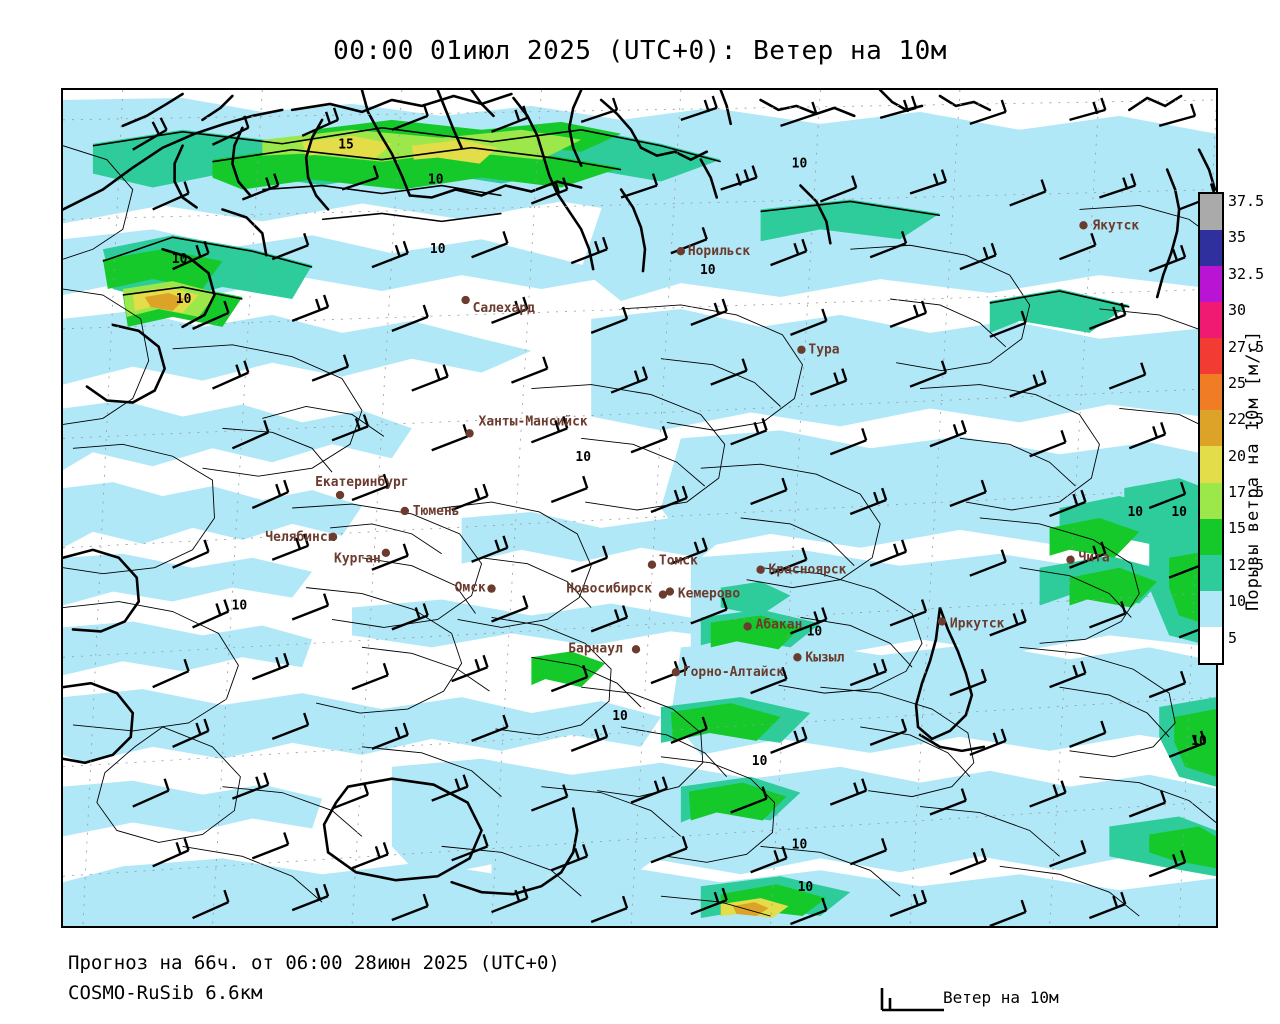 This screenshot has height=1024, width=1280. I want to click on colorbar-tick-32.5: 32.5, so click(1246, 273).